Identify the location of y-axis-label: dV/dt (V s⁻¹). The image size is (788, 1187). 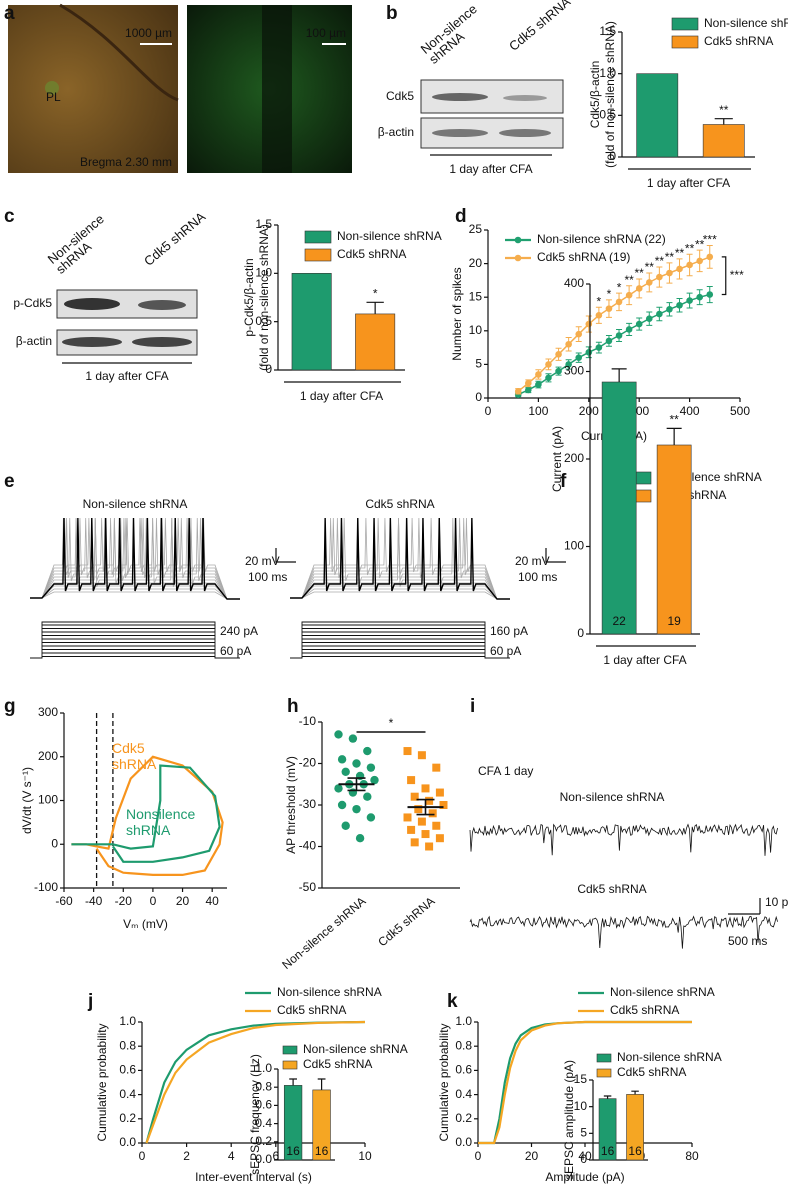
(27, 800).